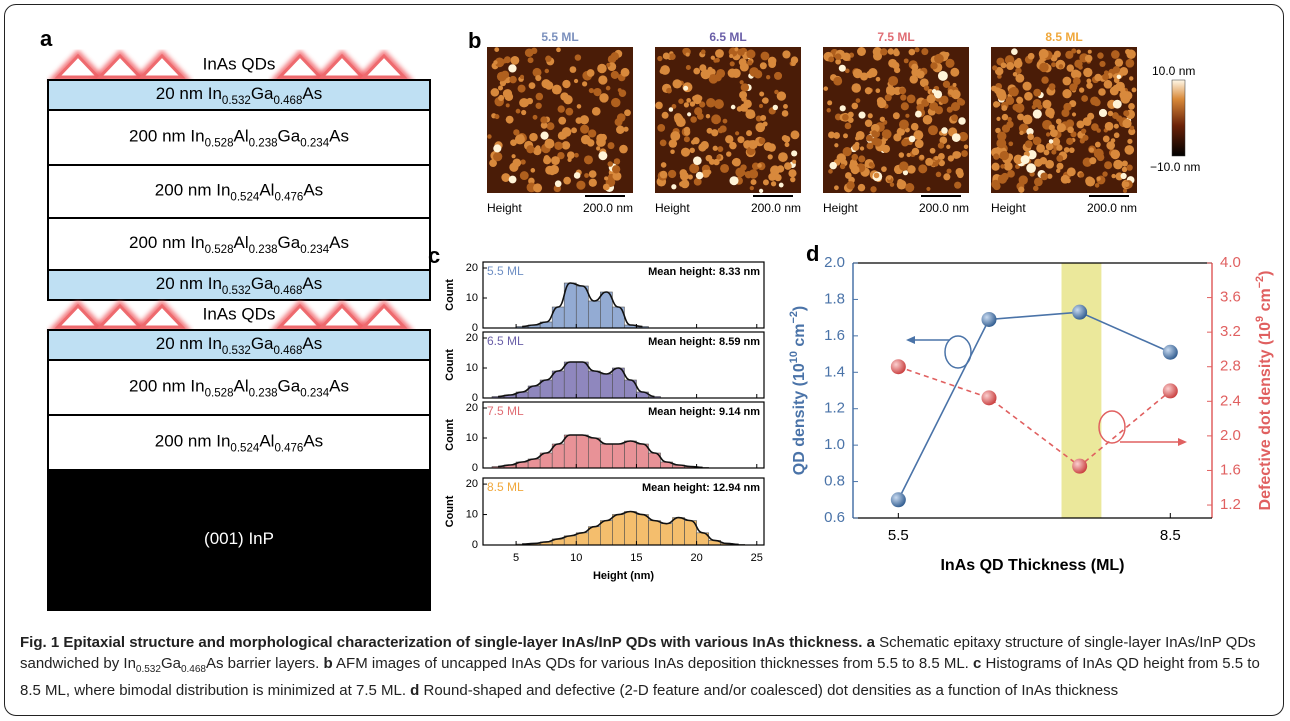  What do you see at coordinates (263, 144) in the screenshot?
I see `text-part: 0.238` at bounding box center [263, 144].